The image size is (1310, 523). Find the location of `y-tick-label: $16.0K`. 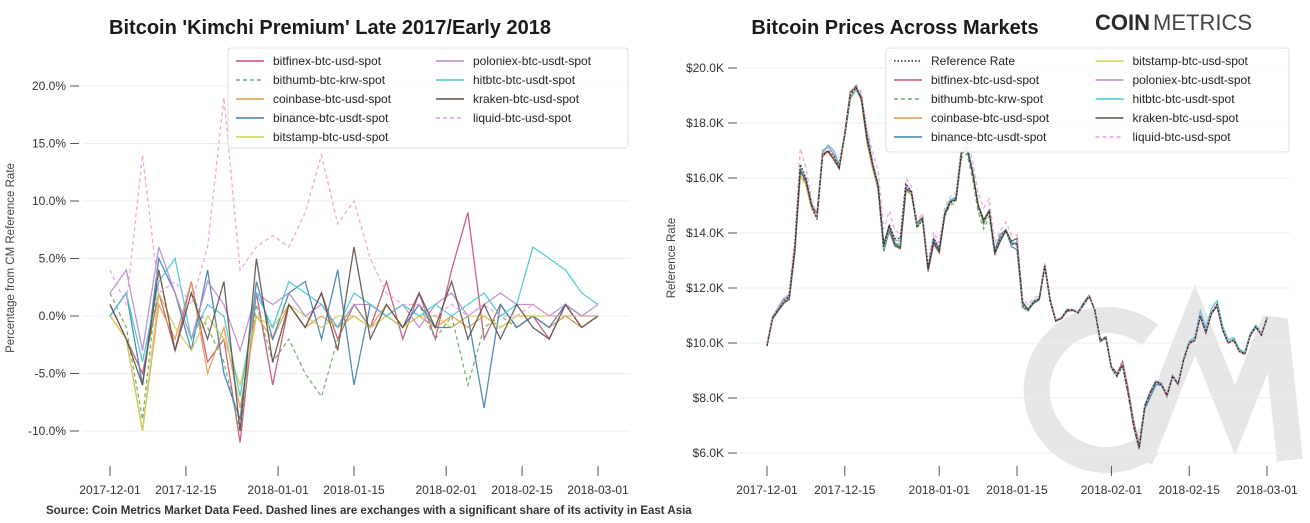

y-tick-label: $16.0K is located at coordinates (705, 178).